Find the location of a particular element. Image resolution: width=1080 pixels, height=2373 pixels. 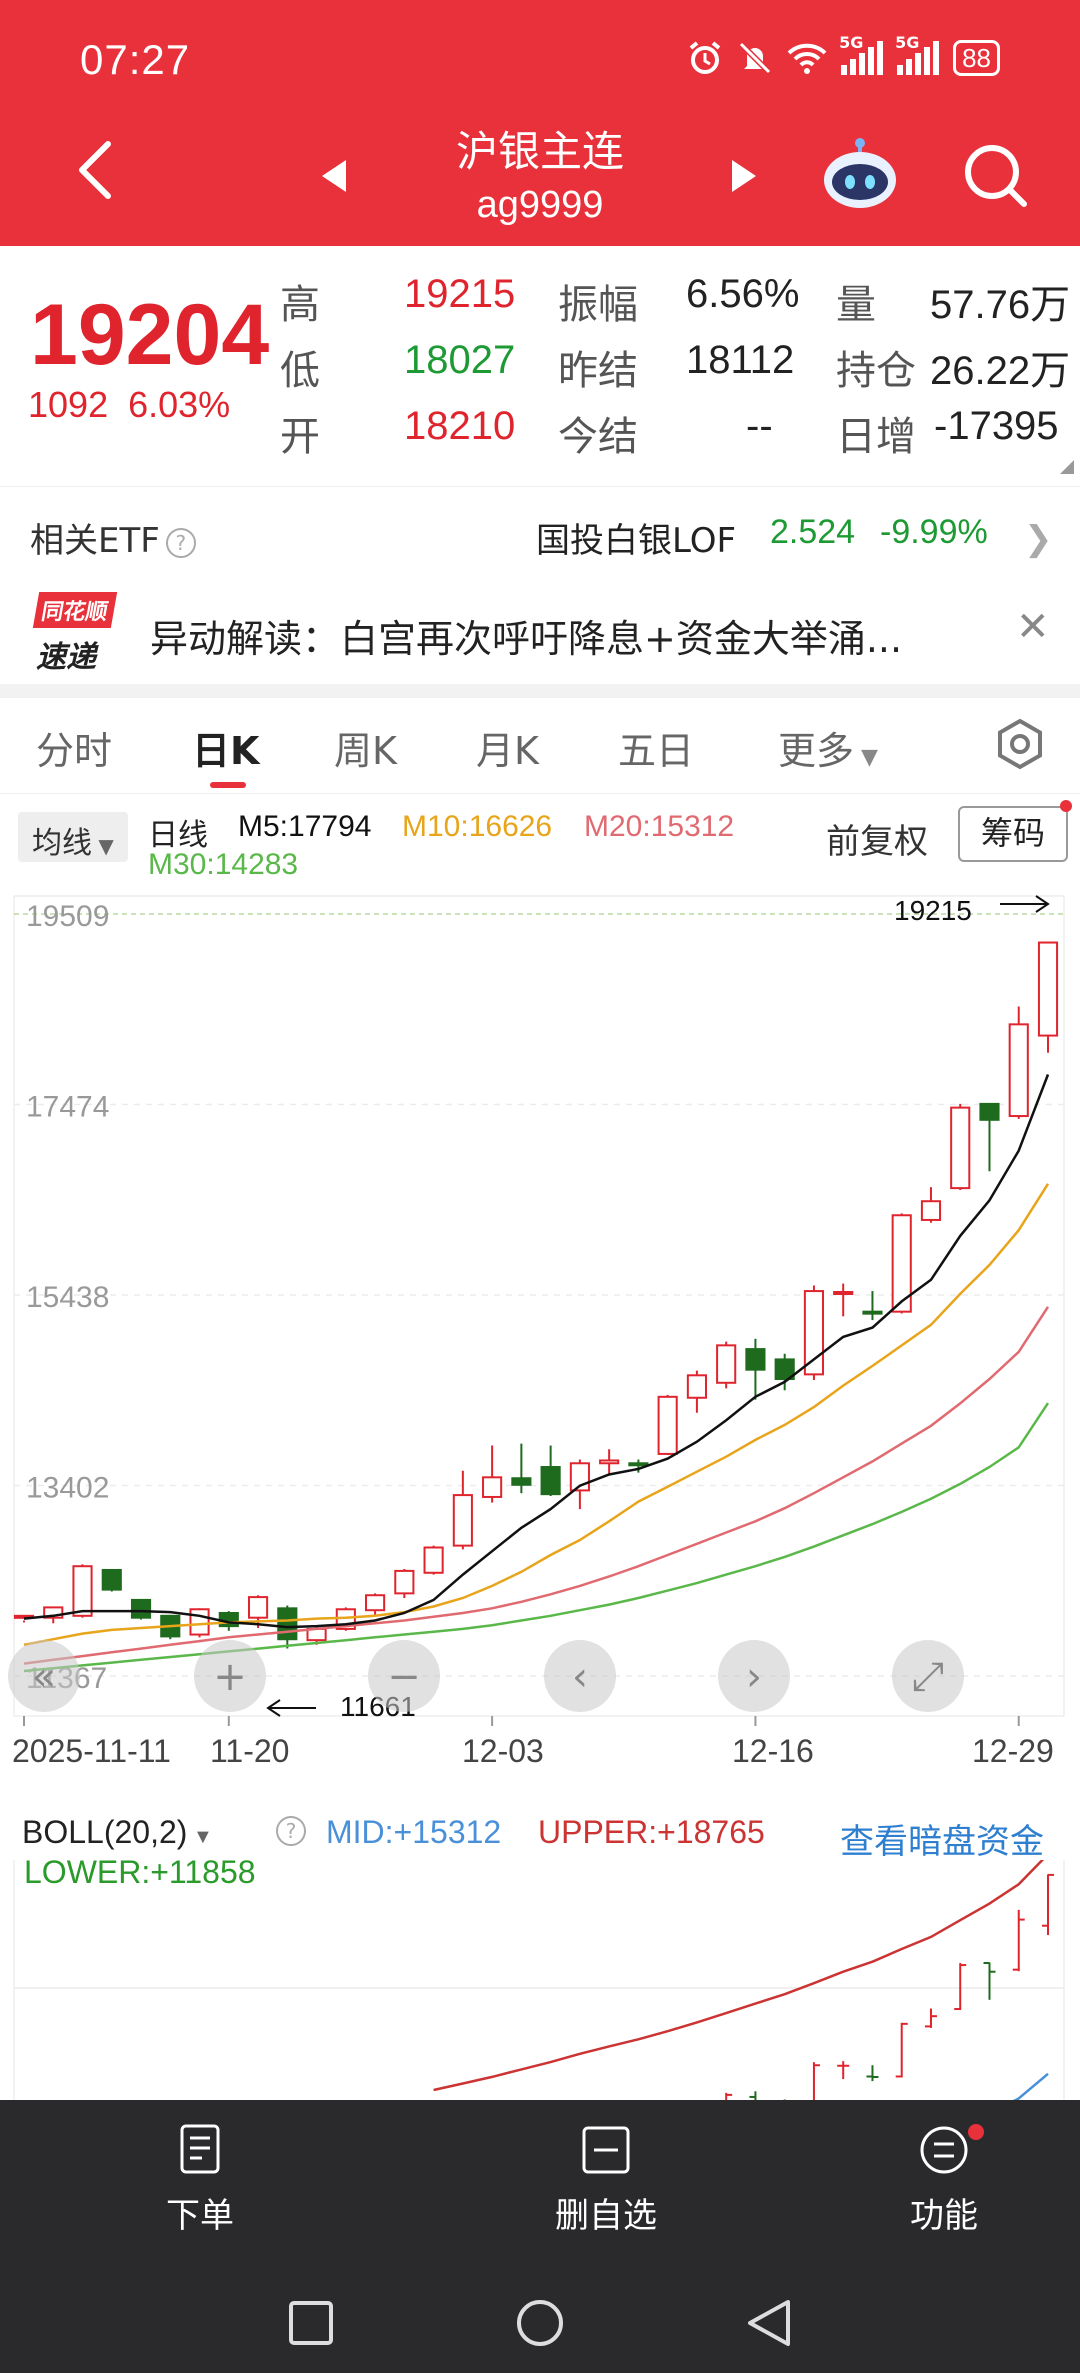

zoom-out-icon is located at coordinates (404, 1676).